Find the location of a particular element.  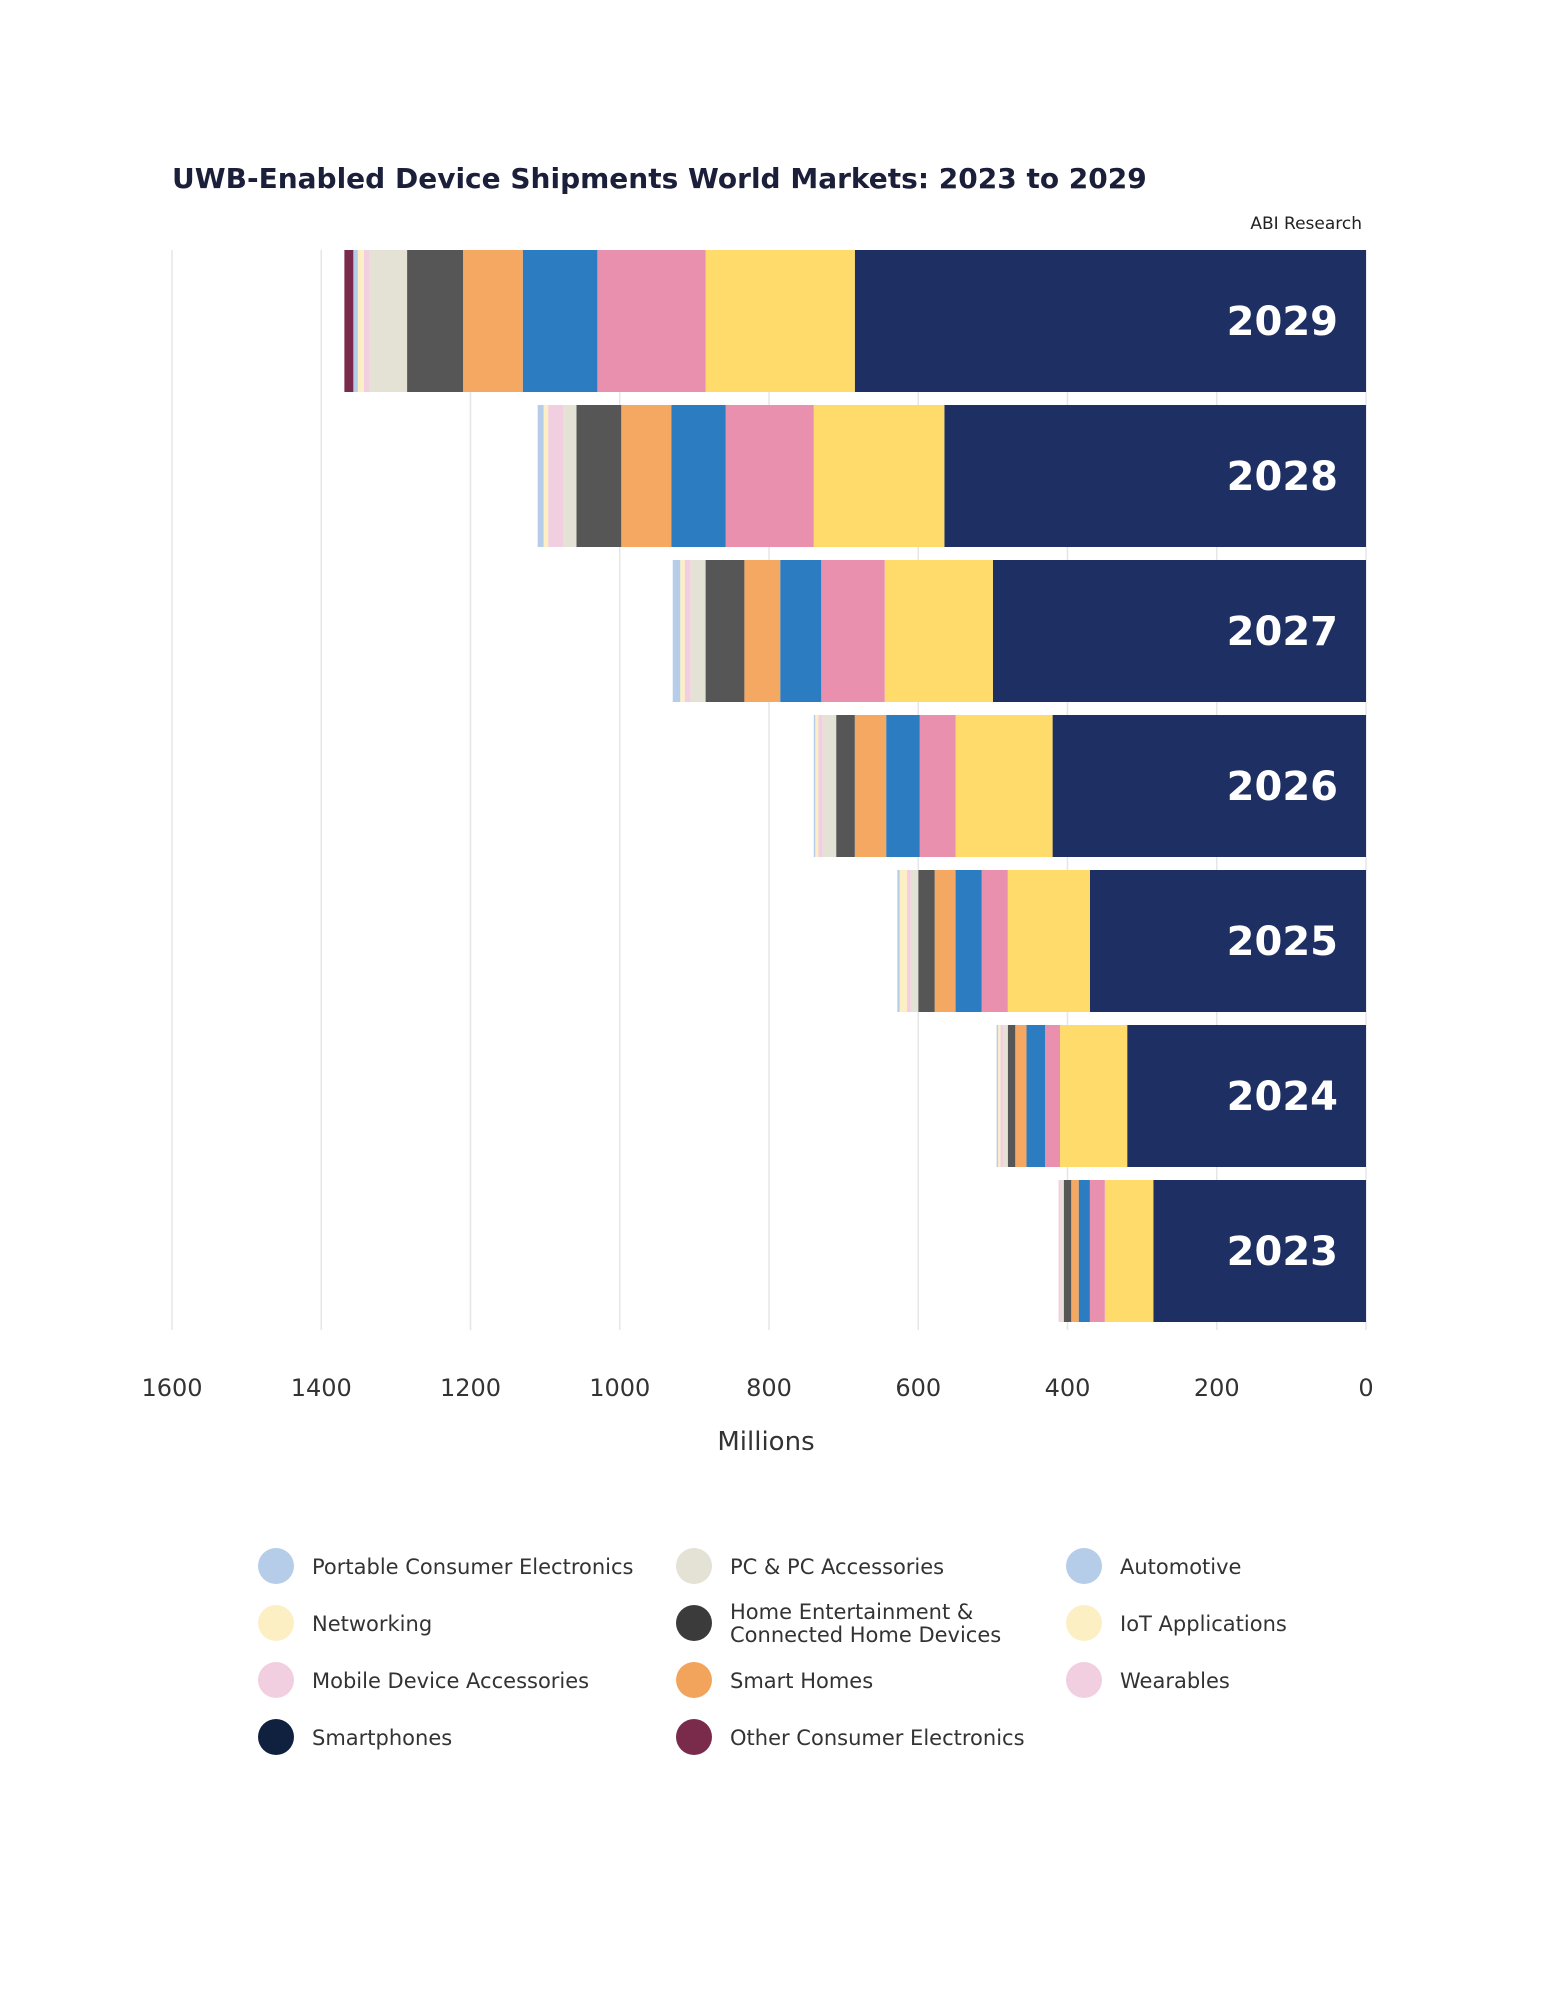

legend-label: Portable Consumer Electronics is located at coordinates (472, 1567).